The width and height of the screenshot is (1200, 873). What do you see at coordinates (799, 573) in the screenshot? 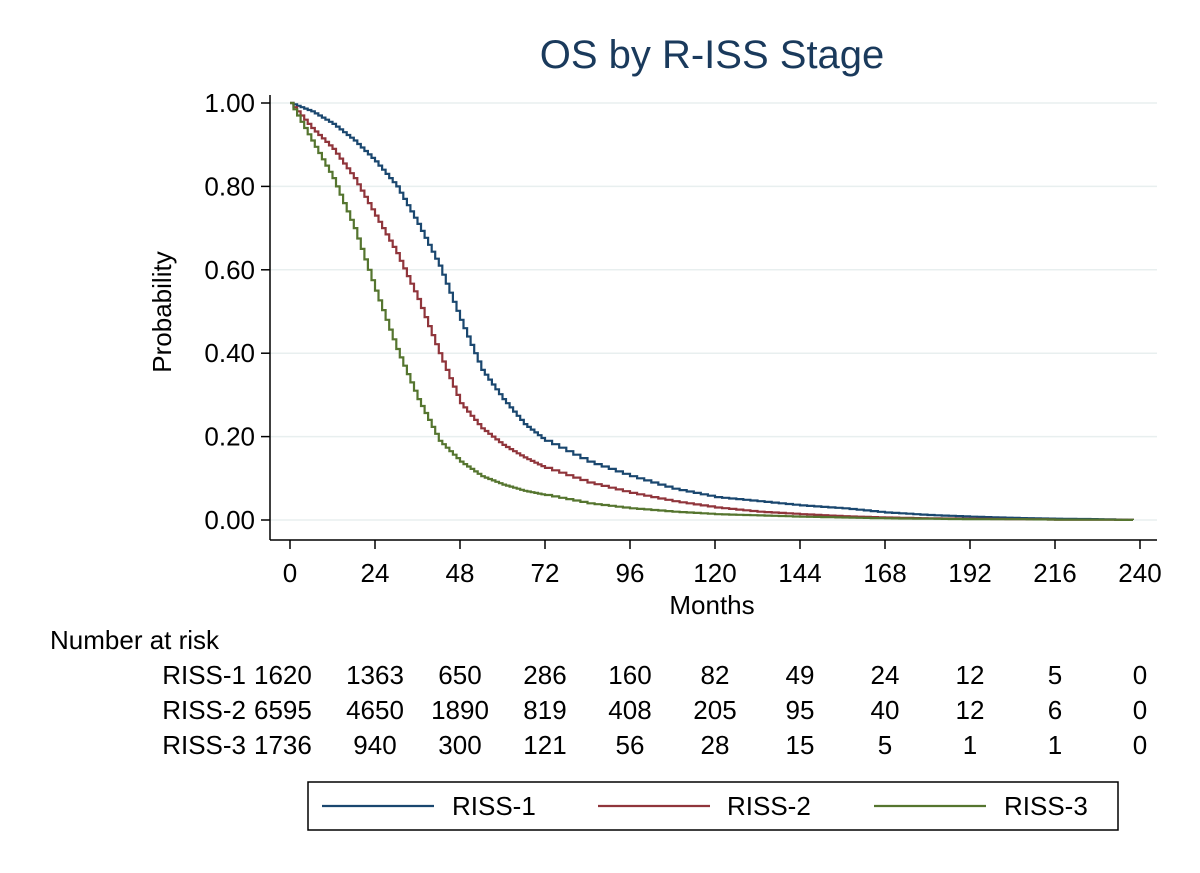
I see `x-tick-label: 144` at bounding box center [799, 573].